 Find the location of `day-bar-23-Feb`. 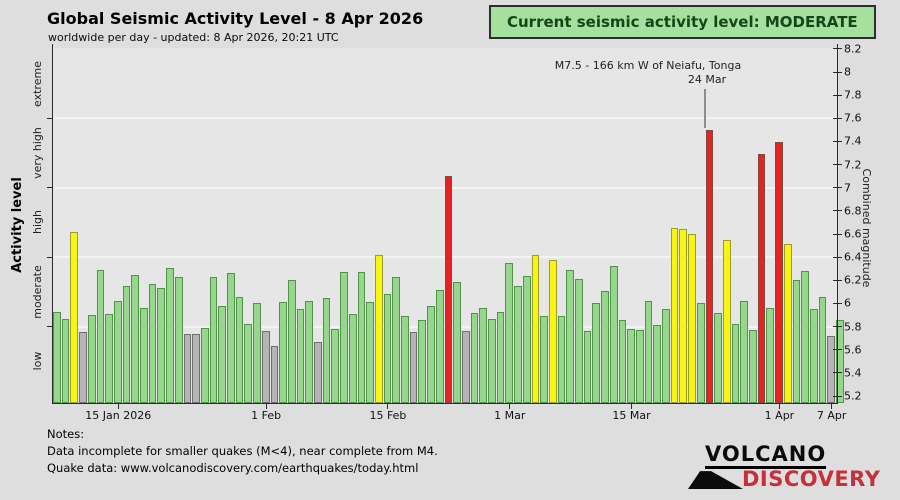

day-bar-23-Feb is located at coordinates (457, 342).